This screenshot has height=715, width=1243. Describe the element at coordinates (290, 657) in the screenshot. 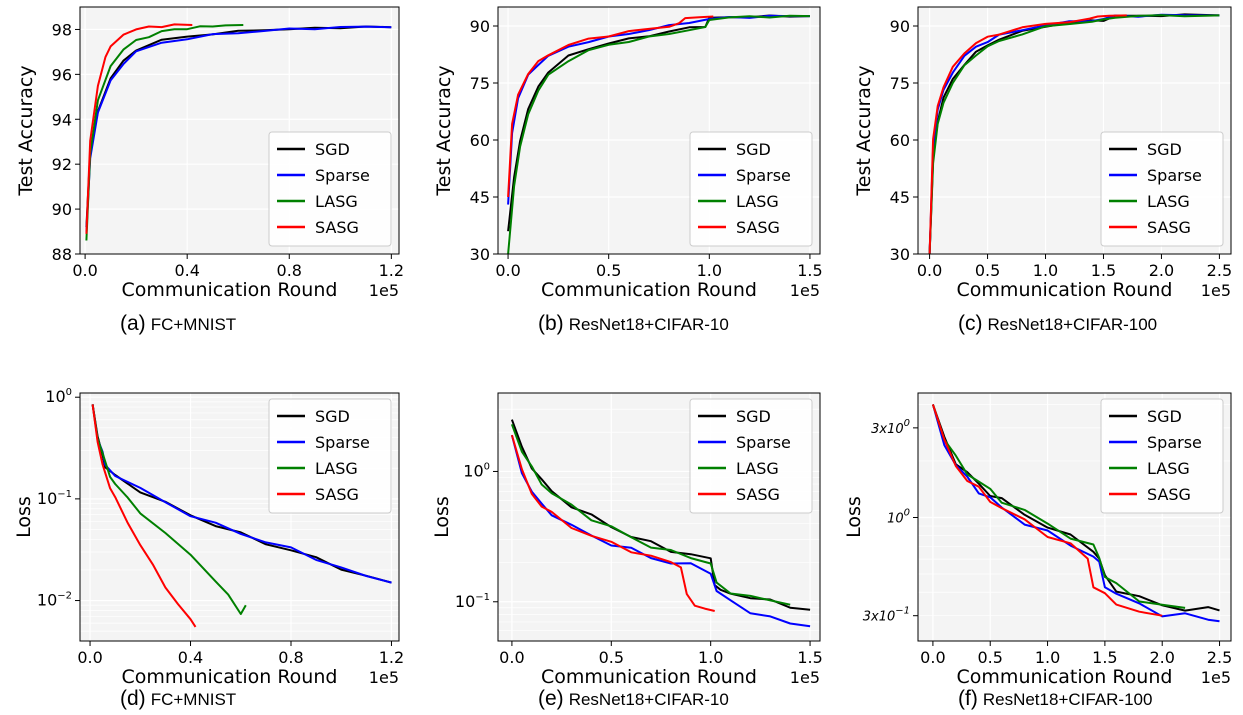

I see `x-tick-label: 0.8` at that location.